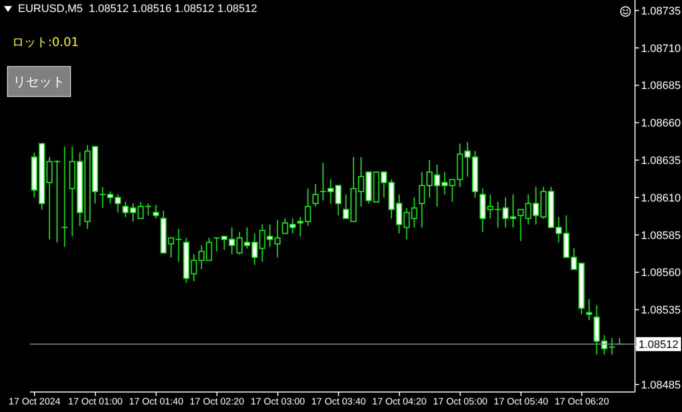 Image resolution: width=682 pixels, height=412 pixels. Describe the element at coordinates (661, 310) in the screenshot. I see `y-tick-label: 1.08535` at that location.